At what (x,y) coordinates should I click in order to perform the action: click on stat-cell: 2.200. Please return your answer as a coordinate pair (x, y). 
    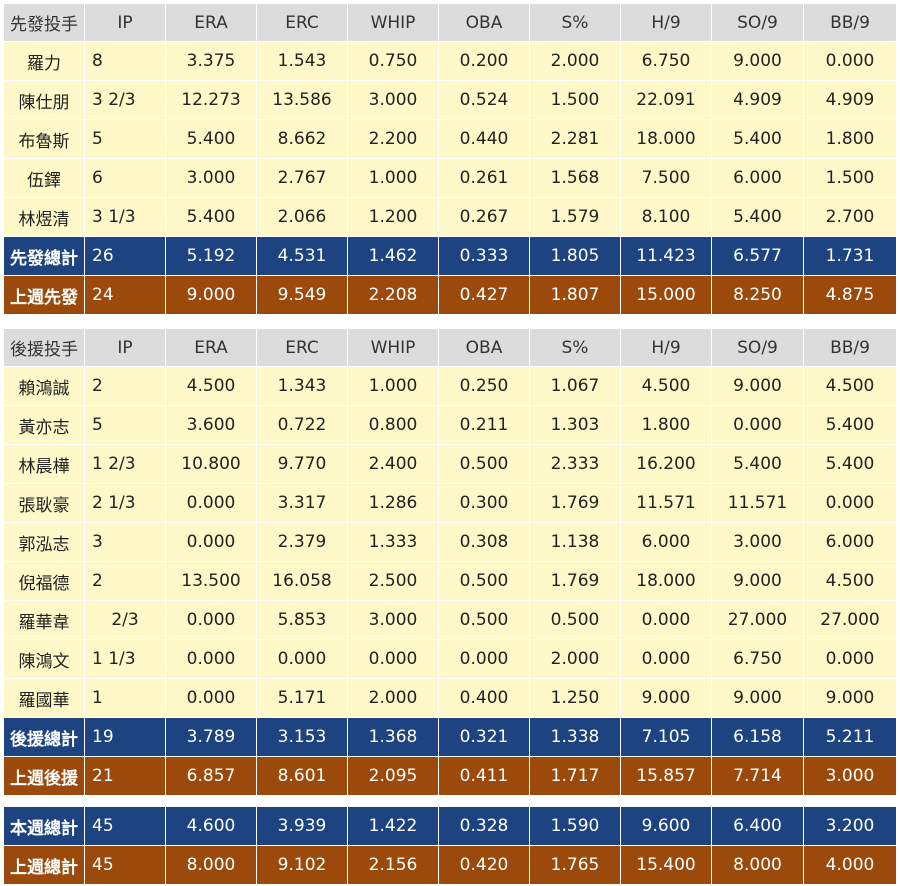
    Looking at the image, I should click on (393, 139).